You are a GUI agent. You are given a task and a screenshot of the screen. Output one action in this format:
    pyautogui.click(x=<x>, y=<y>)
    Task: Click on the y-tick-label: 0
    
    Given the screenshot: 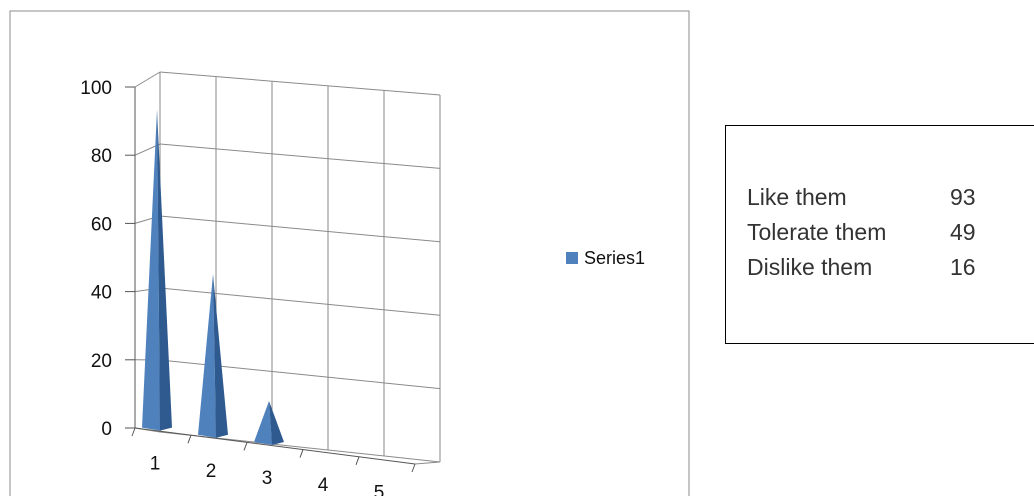 What is the action you would take?
    pyautogui.click(x=106, y=429)
    